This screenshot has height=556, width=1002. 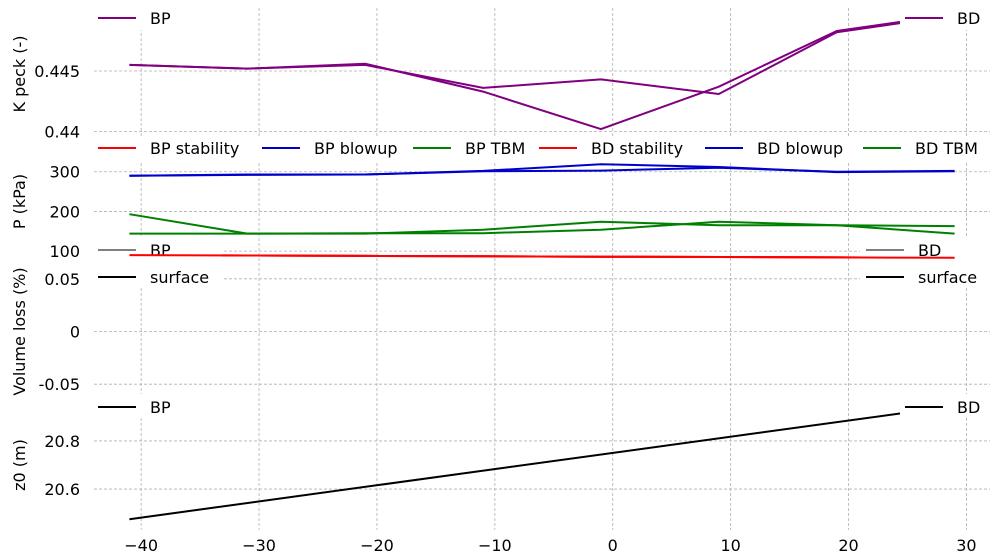 What do you see at coordinates (62, 132) in the screenshot?
I see `y-tick-label: 0.44` at bounding box center [62, 132].